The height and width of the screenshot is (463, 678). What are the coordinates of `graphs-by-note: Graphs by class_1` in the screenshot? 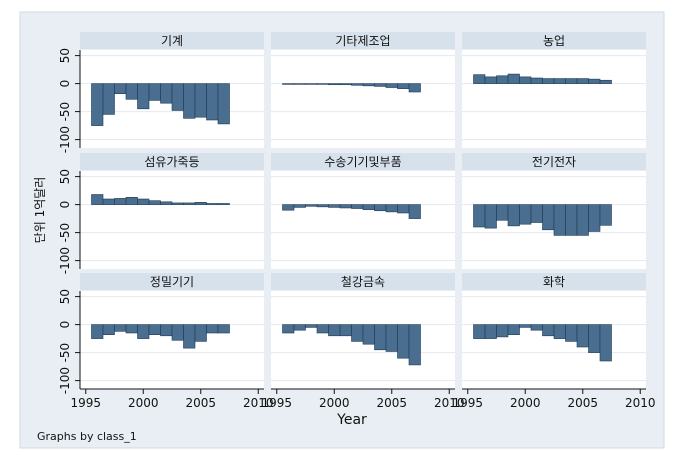 It's located at (87, 436).